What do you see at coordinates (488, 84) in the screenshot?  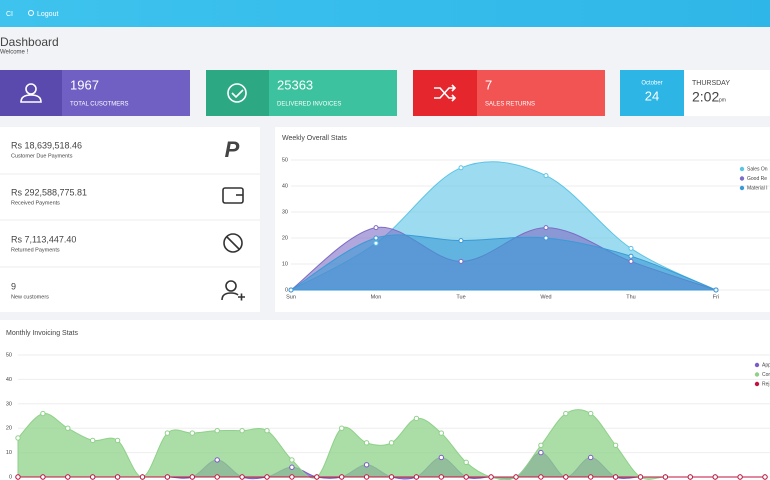 I see `card-value: 7` at bounding box center [488, 84].